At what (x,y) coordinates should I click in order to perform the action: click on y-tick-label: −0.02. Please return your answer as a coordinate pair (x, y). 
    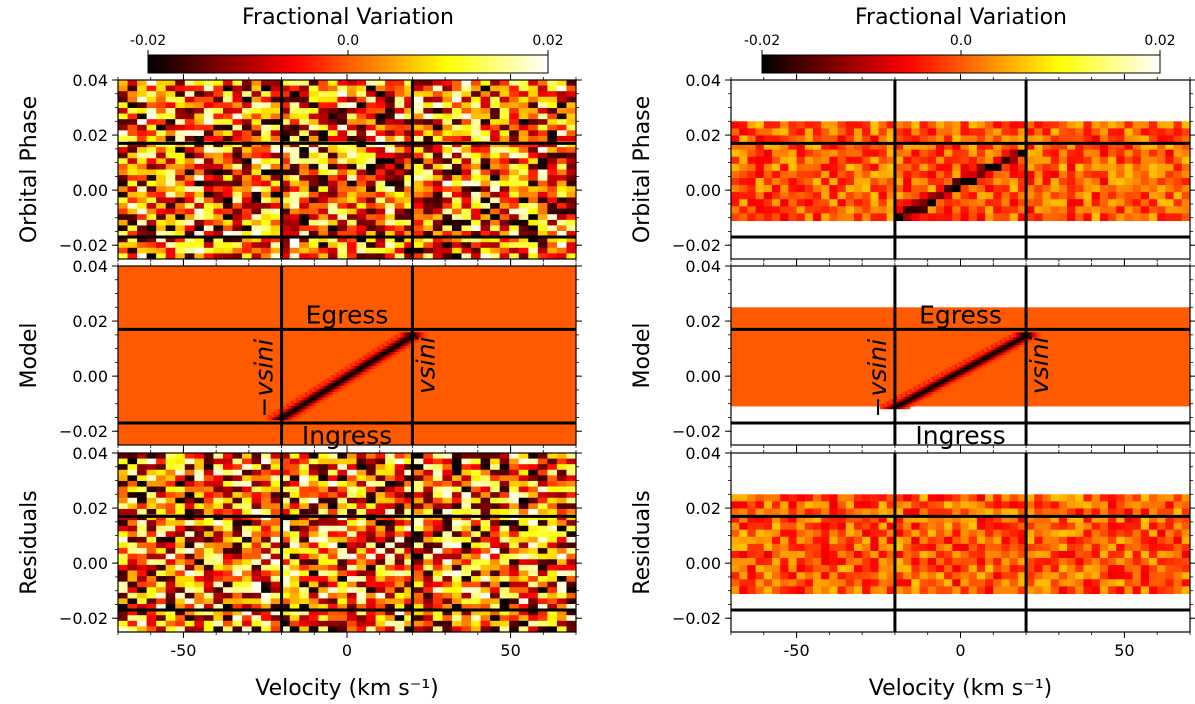
    Looking at the image, I should click on (83, 618).